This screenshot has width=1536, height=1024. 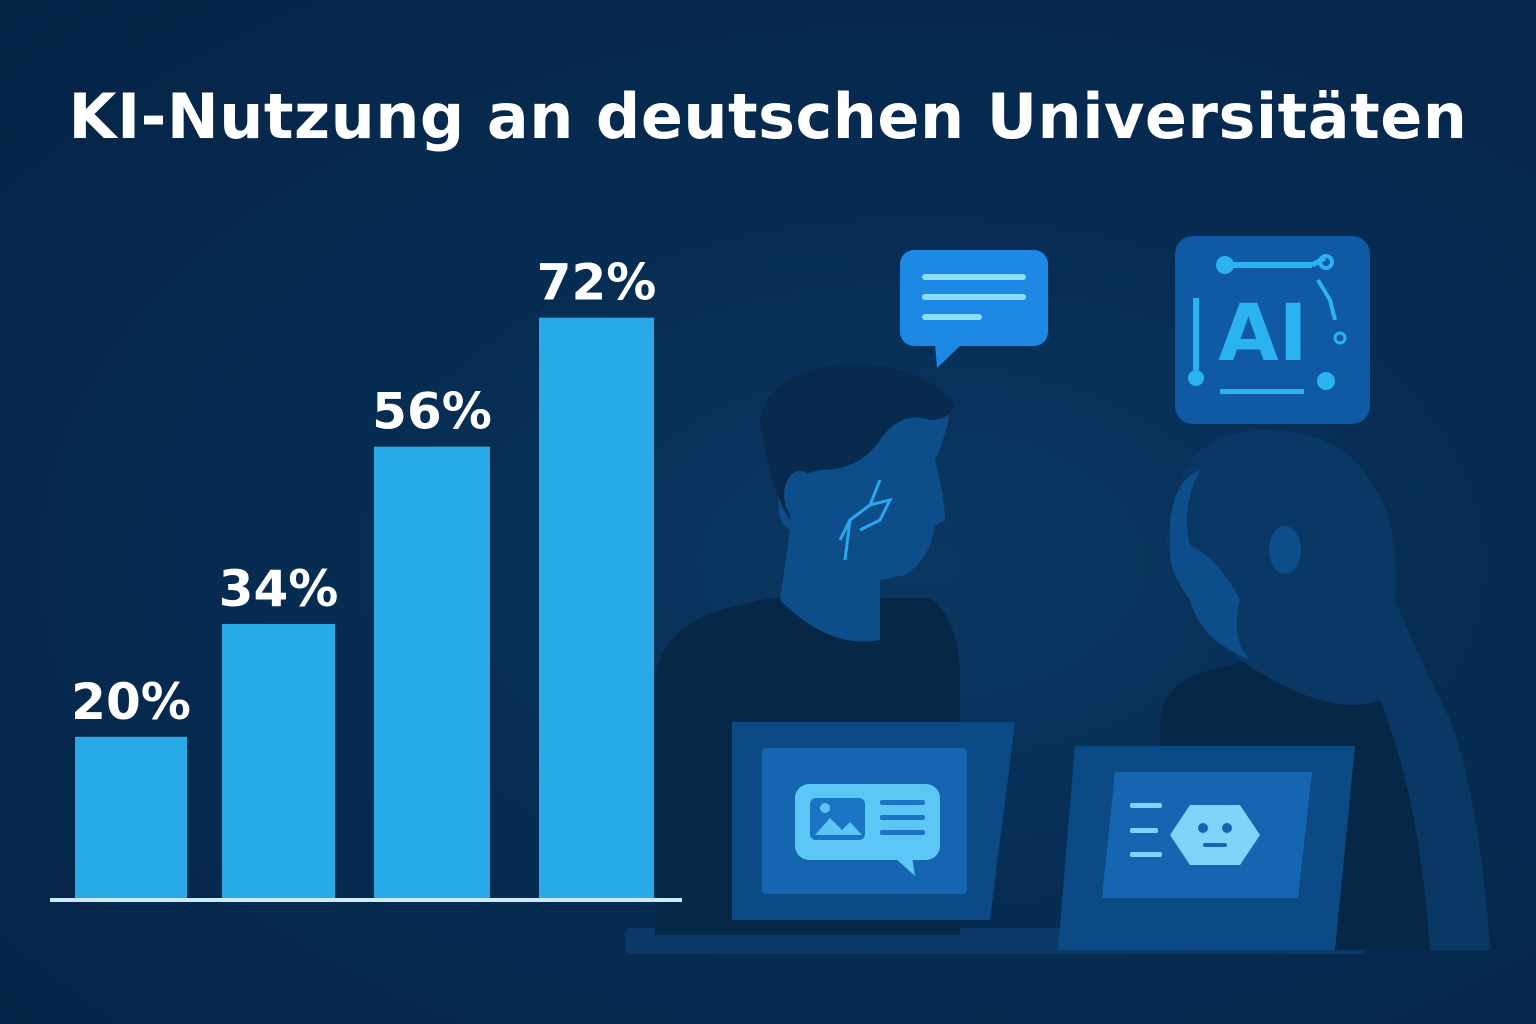 I want to click on value-label-4: 72%, so click(x=597, y=283).